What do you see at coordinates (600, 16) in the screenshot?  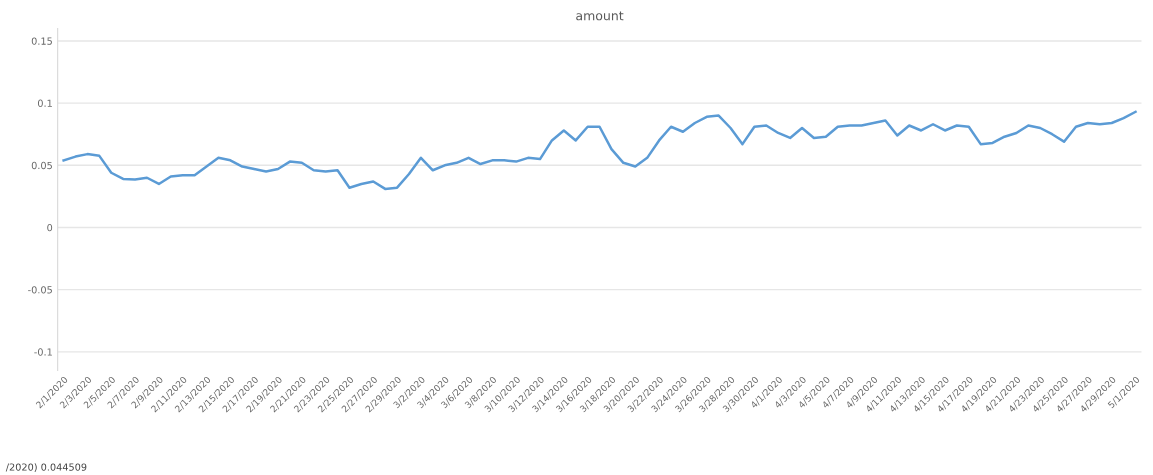 I see `chart-title: amount` at bounding box center [600, 16].